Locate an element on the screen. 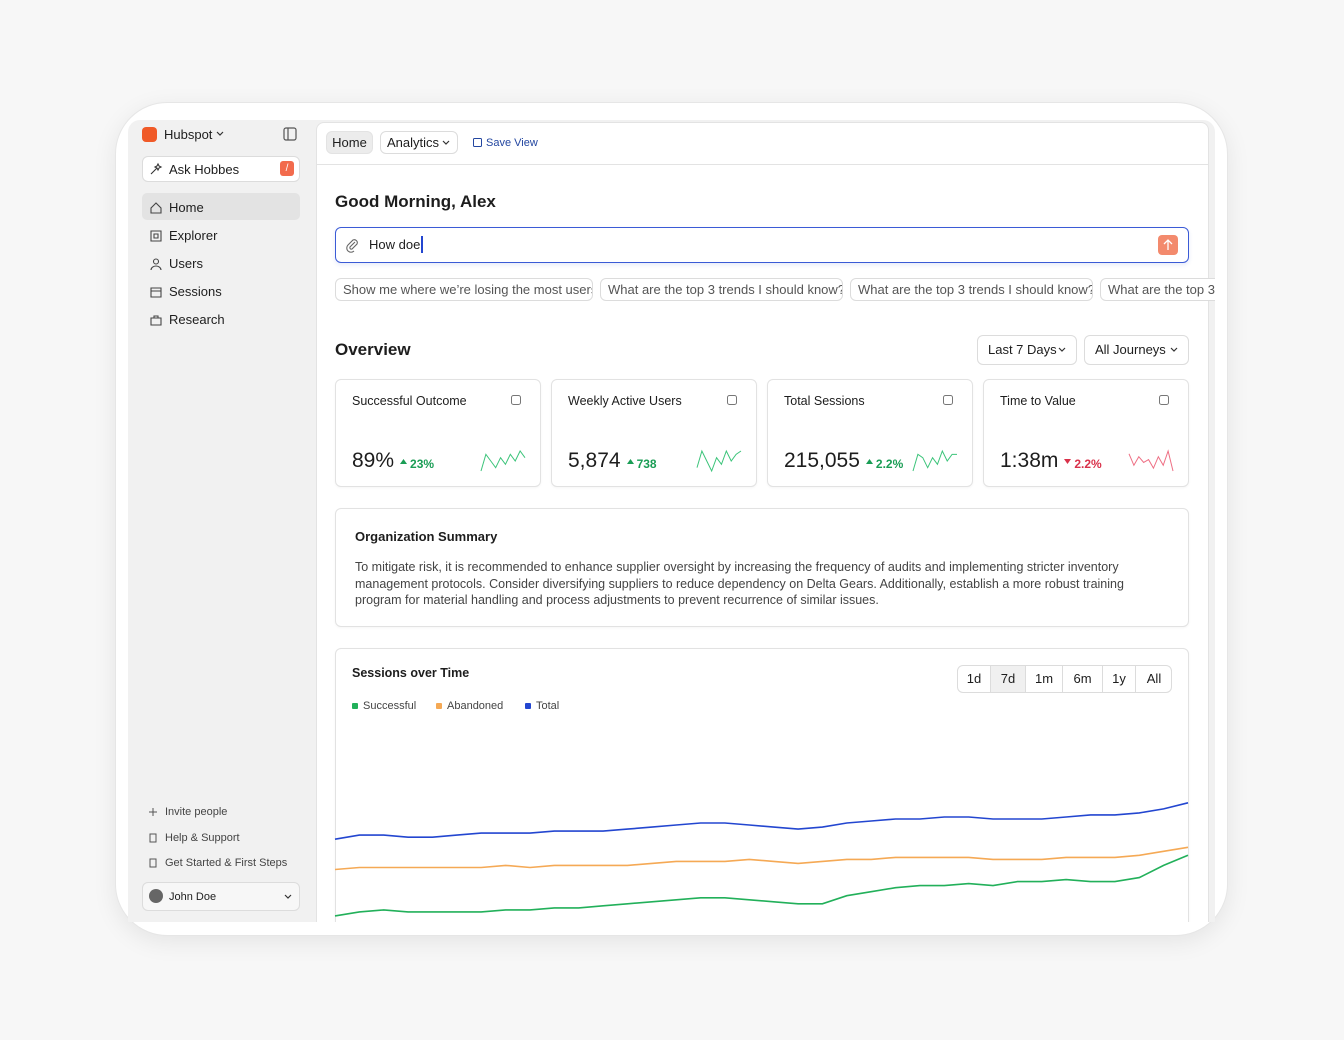 Image resolution: width=1344 pixels, height=1040 pixels. save-icon is located at coordinates (477, 142).